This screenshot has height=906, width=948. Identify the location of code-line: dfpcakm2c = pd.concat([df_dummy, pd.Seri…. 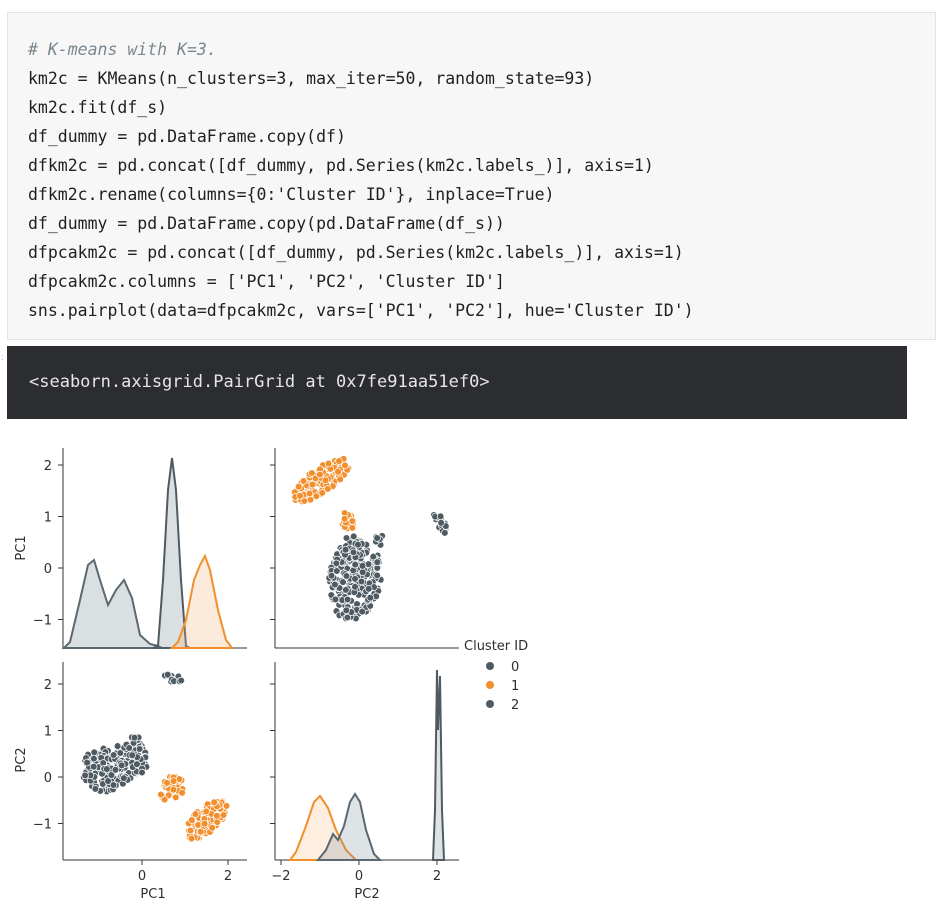
(361, 252).